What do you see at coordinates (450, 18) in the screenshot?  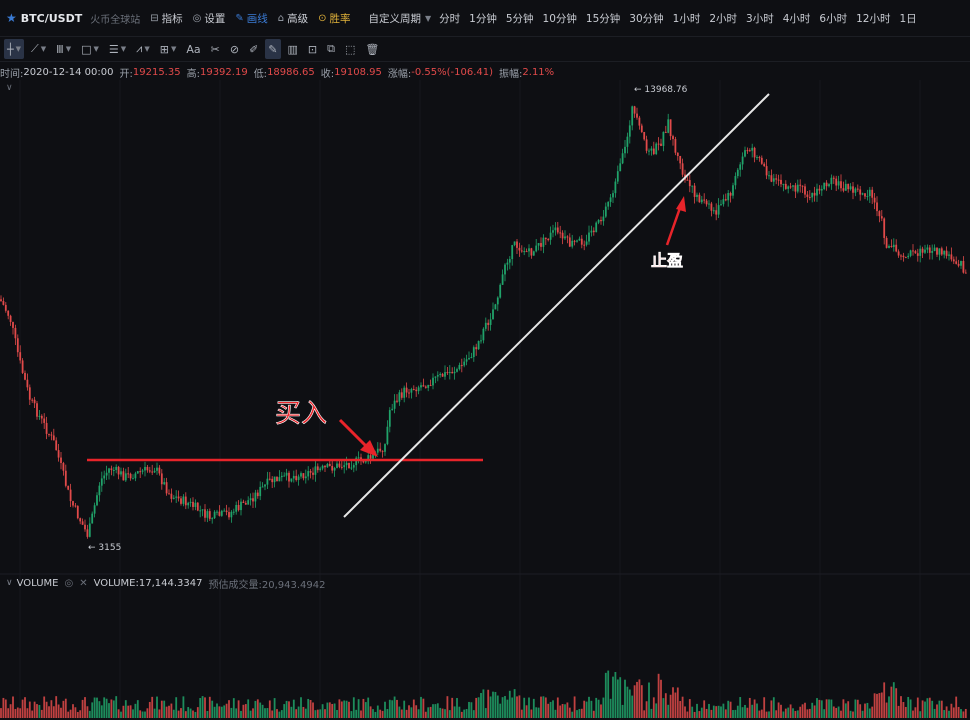 I see `period-timeshare: 分时` at bounding box center [450, 18].